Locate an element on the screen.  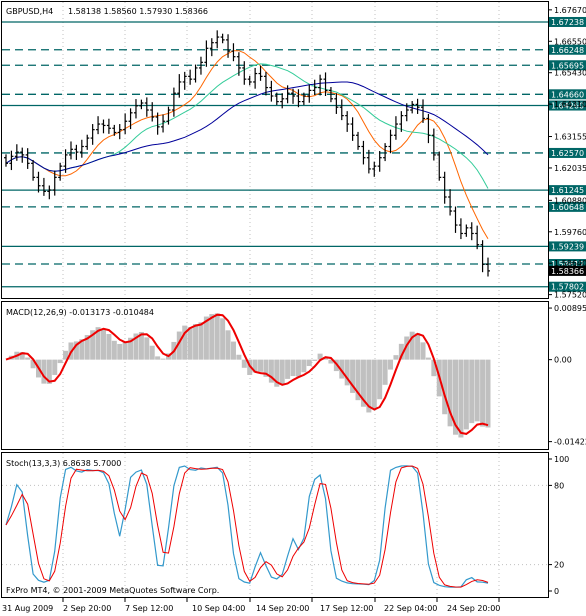
level-tag-label: 1.64260 is located at coordinates (567, 106).